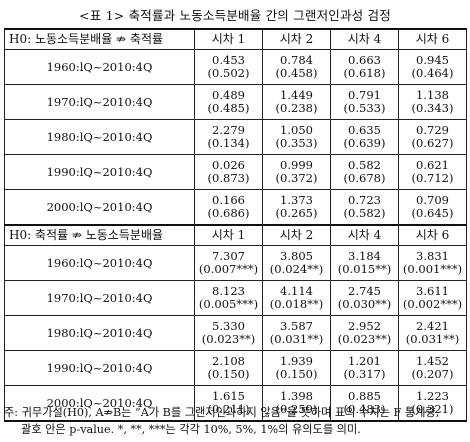 The height and width of the screenshot is (442, 470). What do you see at coordinates (432, 172) in the screenshot?
I see `stat-cell: 0.621 (0.712)` at bounding box center [432, 172].